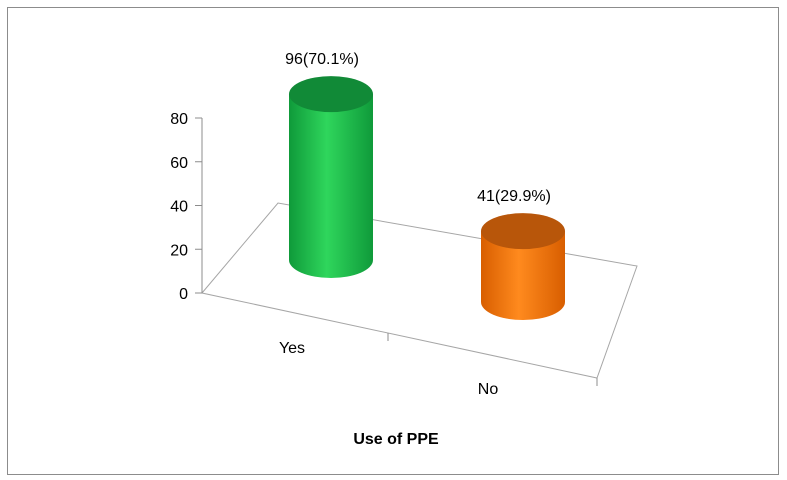 This screenshot has height=480, width=787. What do you see at coordinates (396, 439) in the screenshot?
I see `x-axis-title: Use of PPE` at bounding box center [396, 439].